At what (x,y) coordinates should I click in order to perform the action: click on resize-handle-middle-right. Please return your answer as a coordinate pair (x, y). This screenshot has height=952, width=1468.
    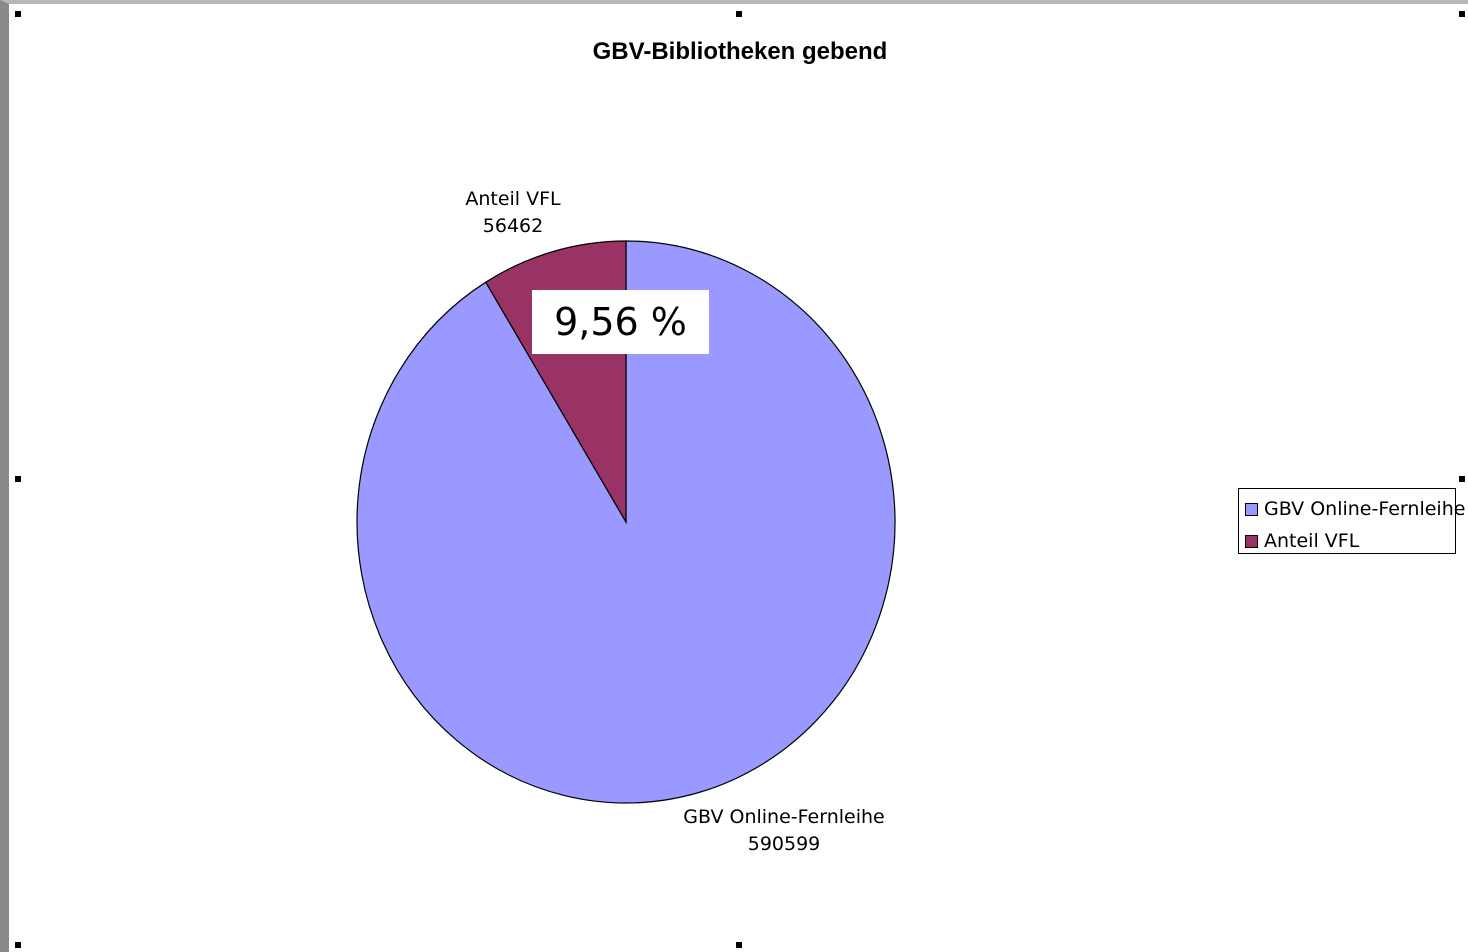
    Looking at the image, I should click on (1462, 479).